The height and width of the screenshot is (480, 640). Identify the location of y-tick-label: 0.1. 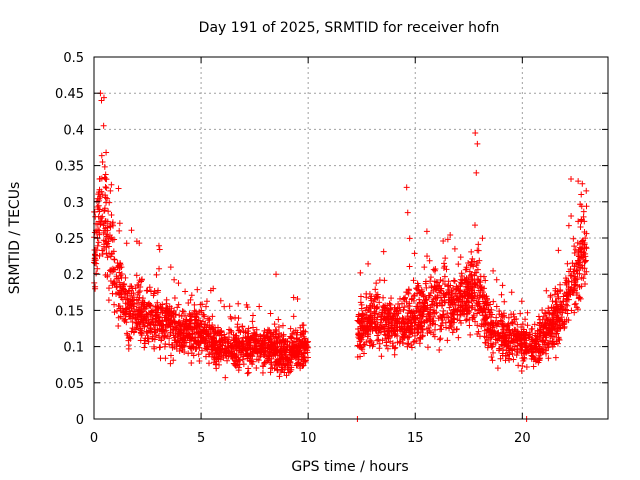
(73, 348).